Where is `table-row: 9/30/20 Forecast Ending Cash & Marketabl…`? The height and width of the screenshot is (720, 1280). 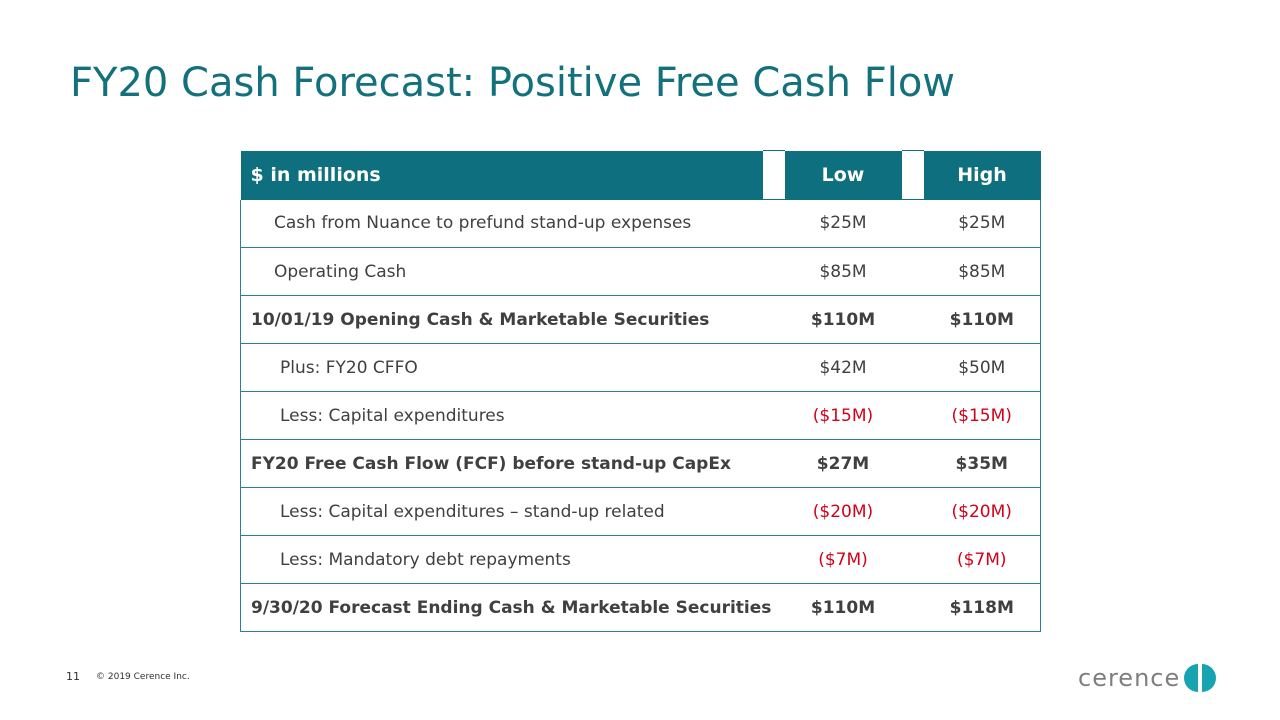 table-row: 9/30/20 Forecast Ending Cash & Marketabl… is located at coordinates (640, 607).